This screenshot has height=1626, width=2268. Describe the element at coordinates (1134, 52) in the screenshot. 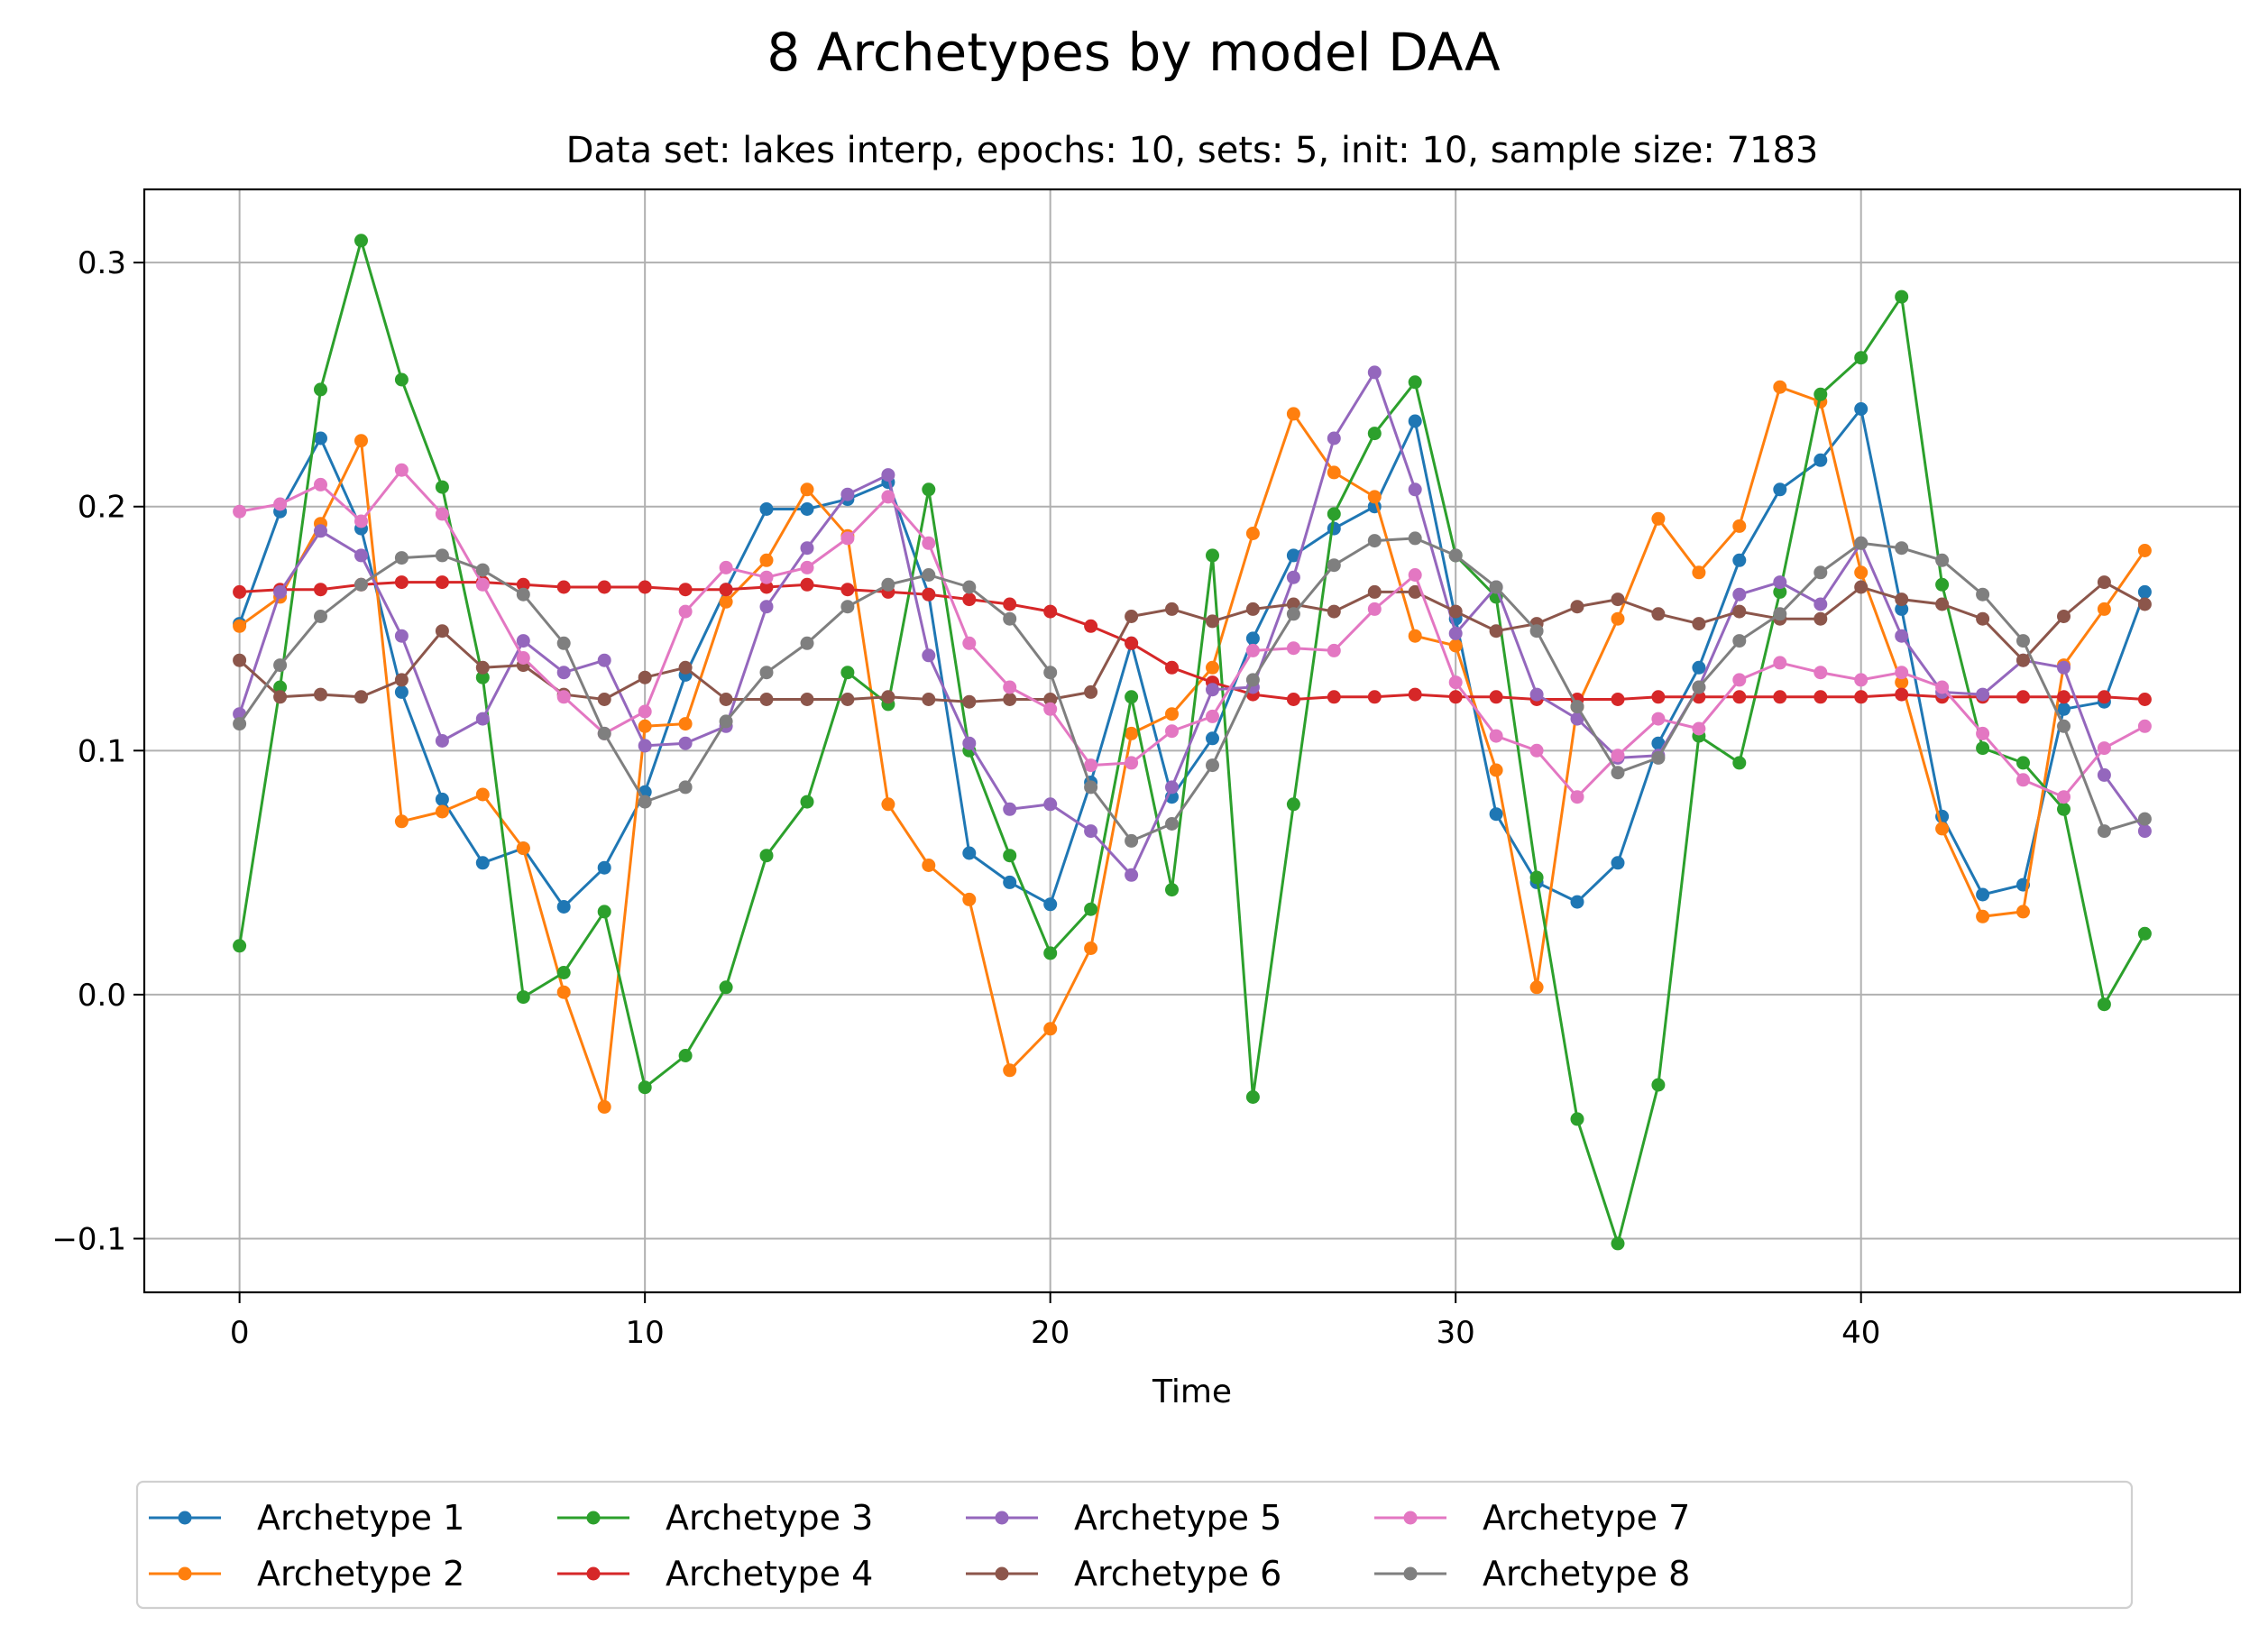

I see `chart-title: 8 Archetypes by model DAA` at that location.